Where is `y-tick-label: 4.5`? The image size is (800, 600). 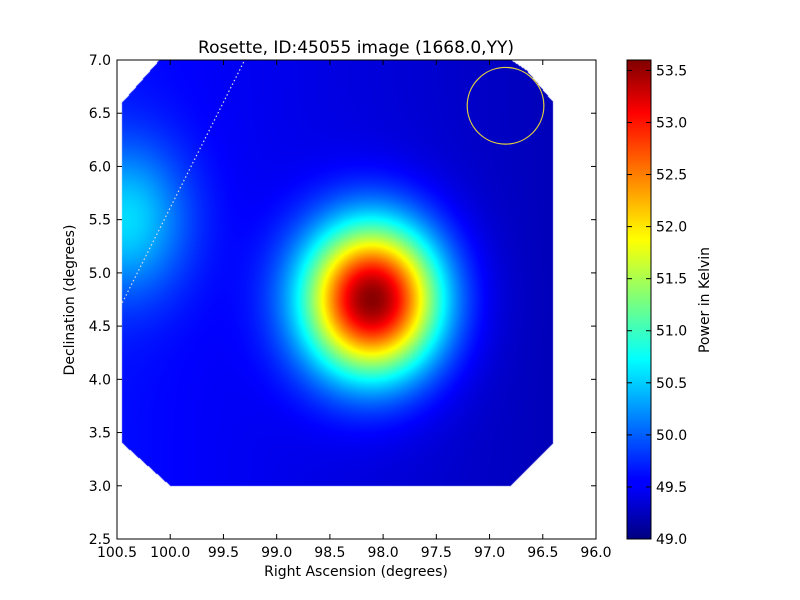 y-tick-label: 4.5 is located at coordinates (100, 327).